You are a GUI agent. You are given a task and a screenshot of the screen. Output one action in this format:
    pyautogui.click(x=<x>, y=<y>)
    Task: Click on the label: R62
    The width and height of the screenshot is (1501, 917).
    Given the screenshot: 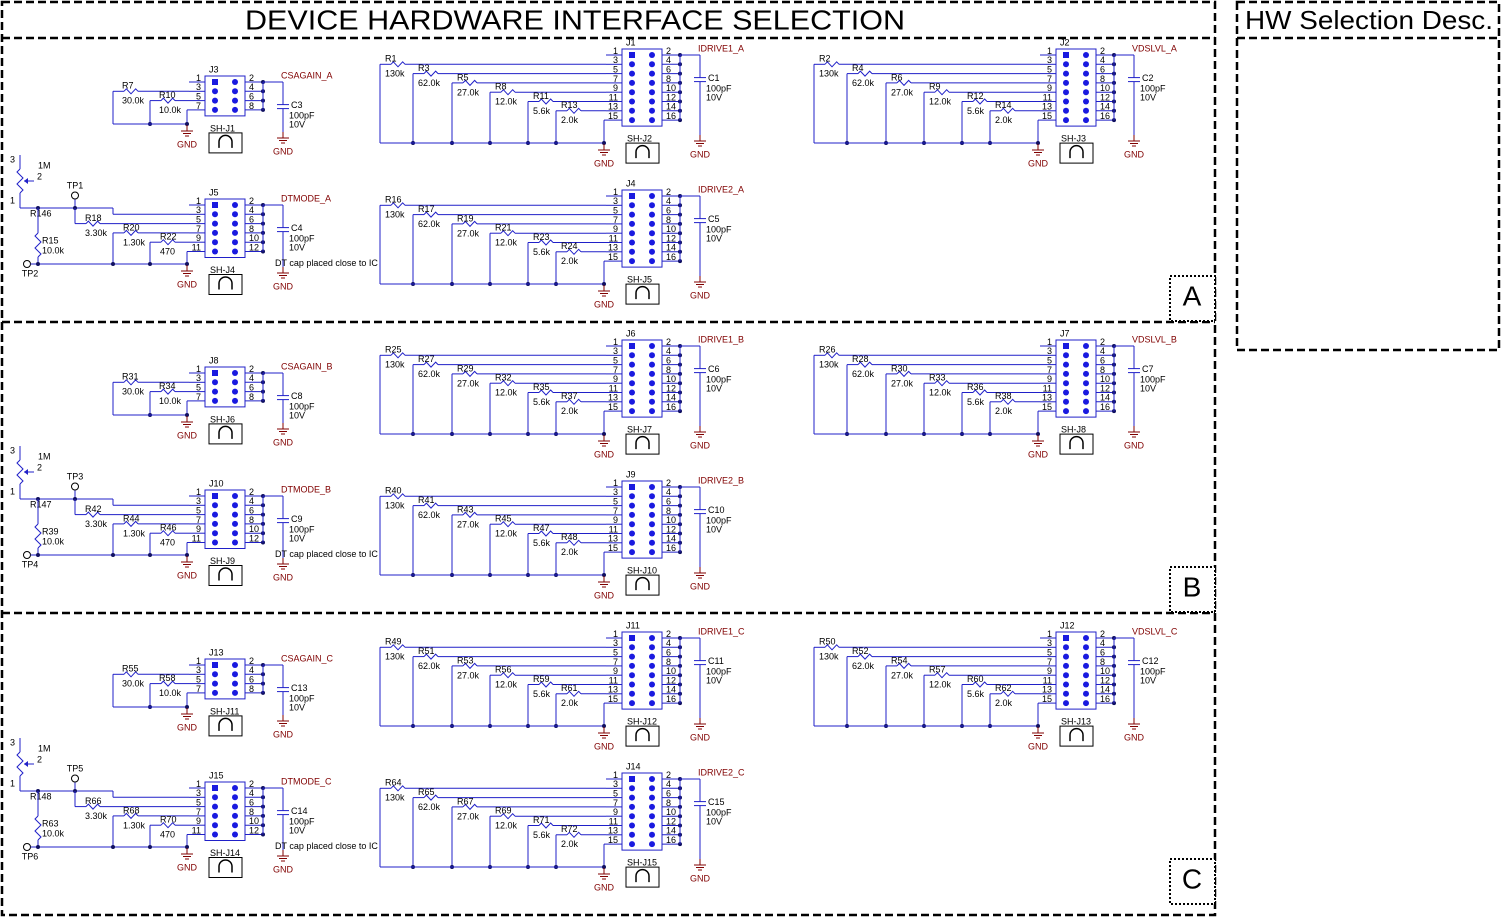 What is the action you would take?
    pyautogui.click(x=1003, y=688)
    